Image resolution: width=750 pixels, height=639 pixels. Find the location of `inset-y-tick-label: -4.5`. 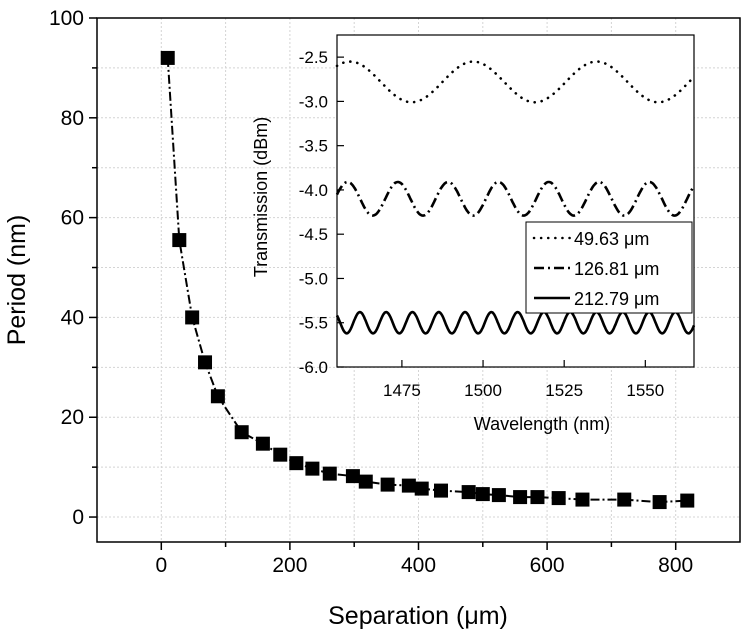

inset-y-tick-label: -4.5 is located at coordinates (313, 234).